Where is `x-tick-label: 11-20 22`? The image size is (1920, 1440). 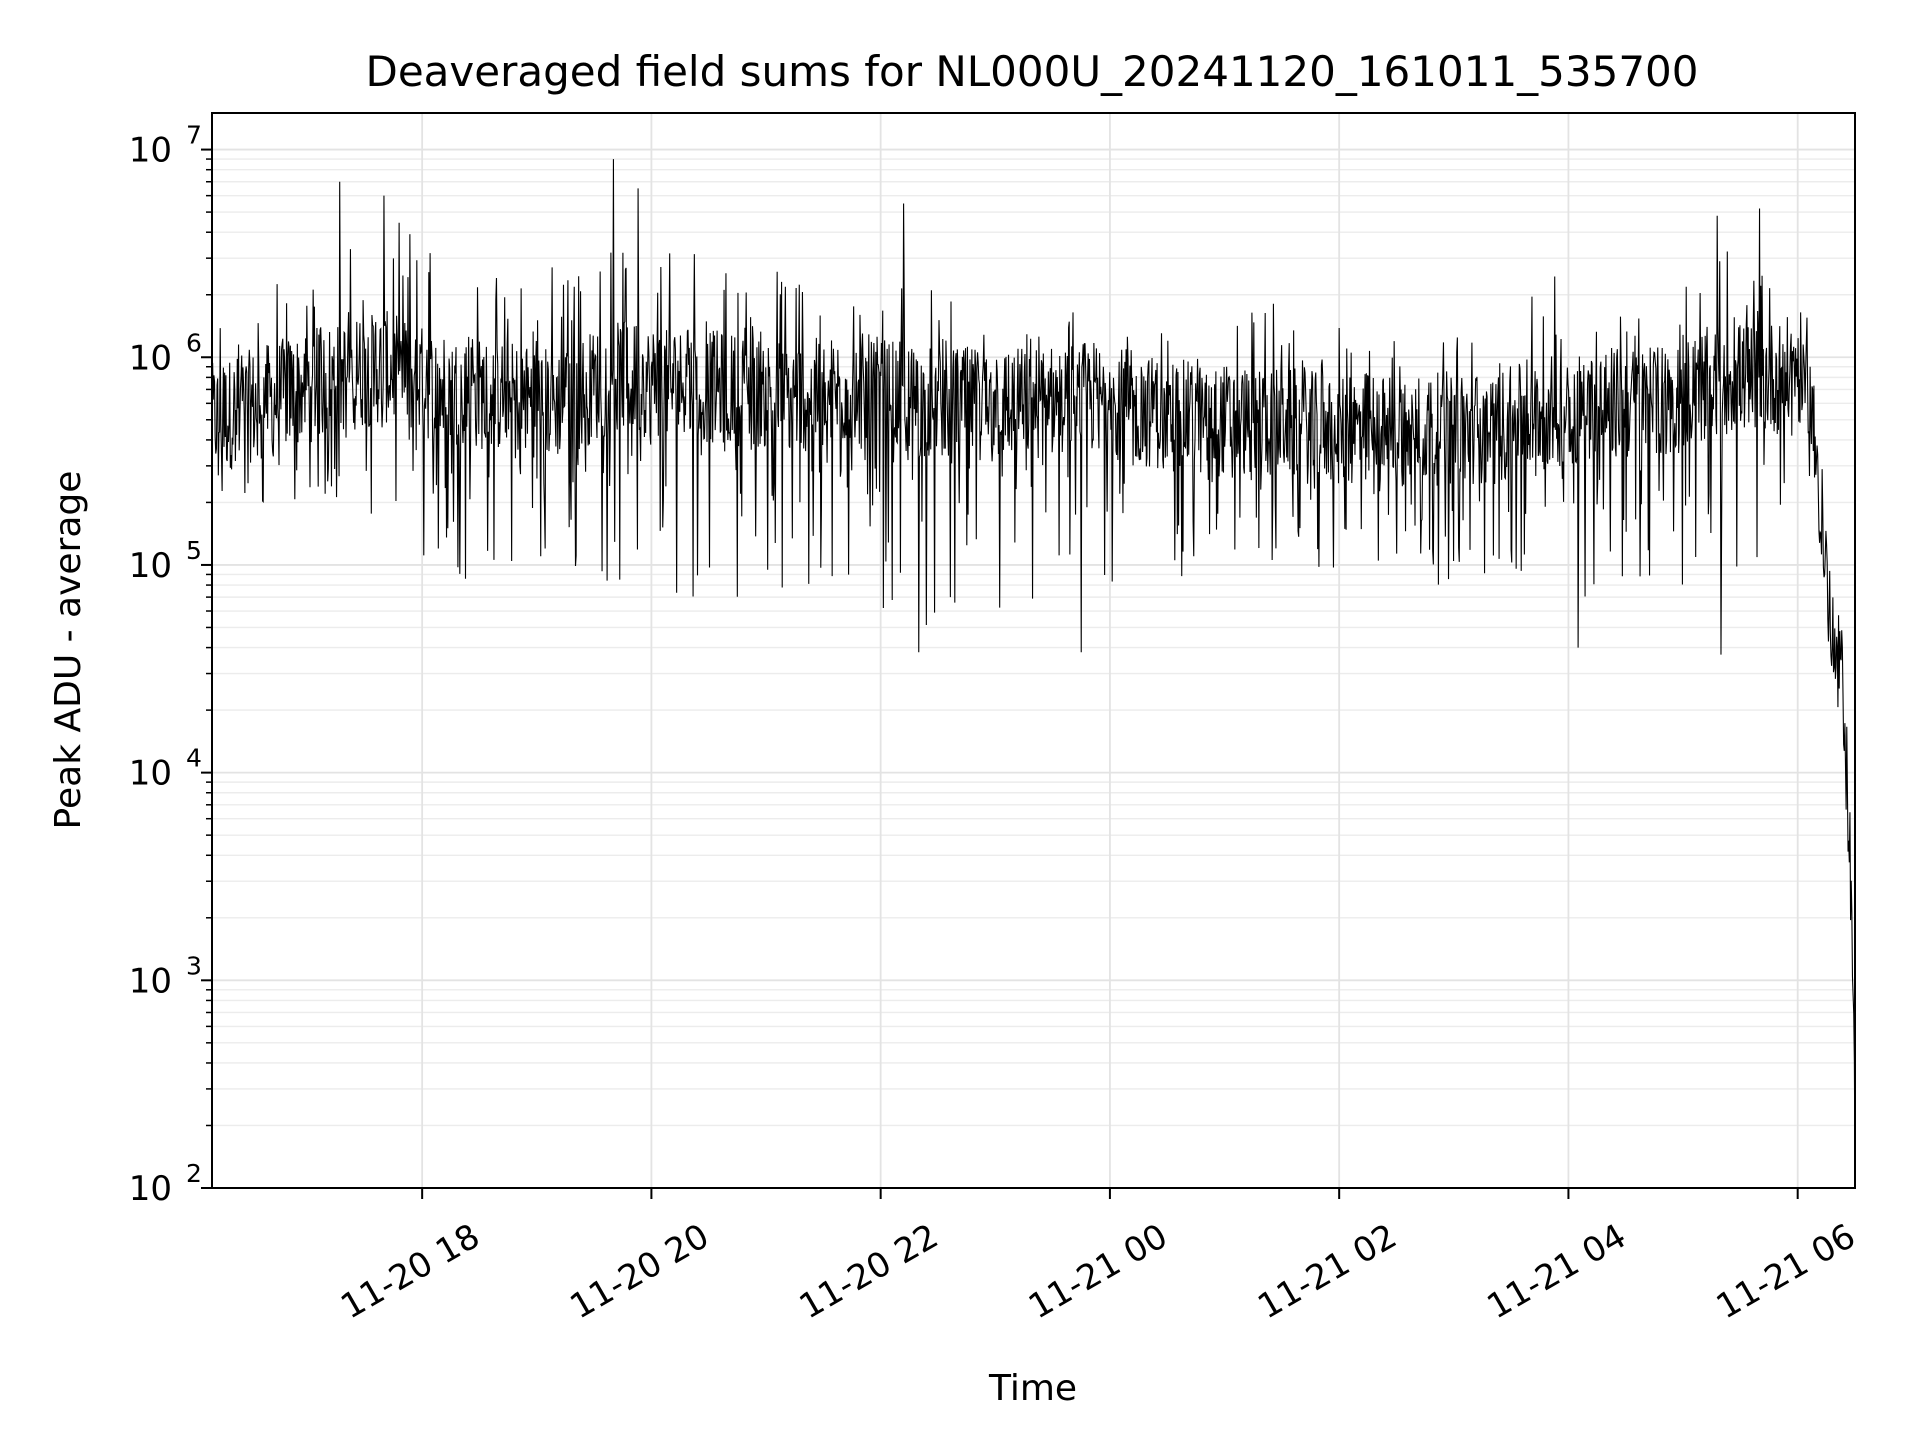 x-tick-label: 11-20 22 is located at coordinates (869, 1271).